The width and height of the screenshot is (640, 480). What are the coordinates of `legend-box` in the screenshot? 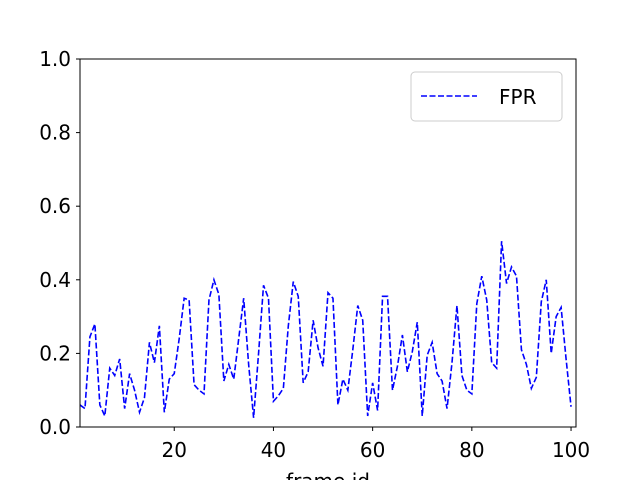 It's located at (486, 96).